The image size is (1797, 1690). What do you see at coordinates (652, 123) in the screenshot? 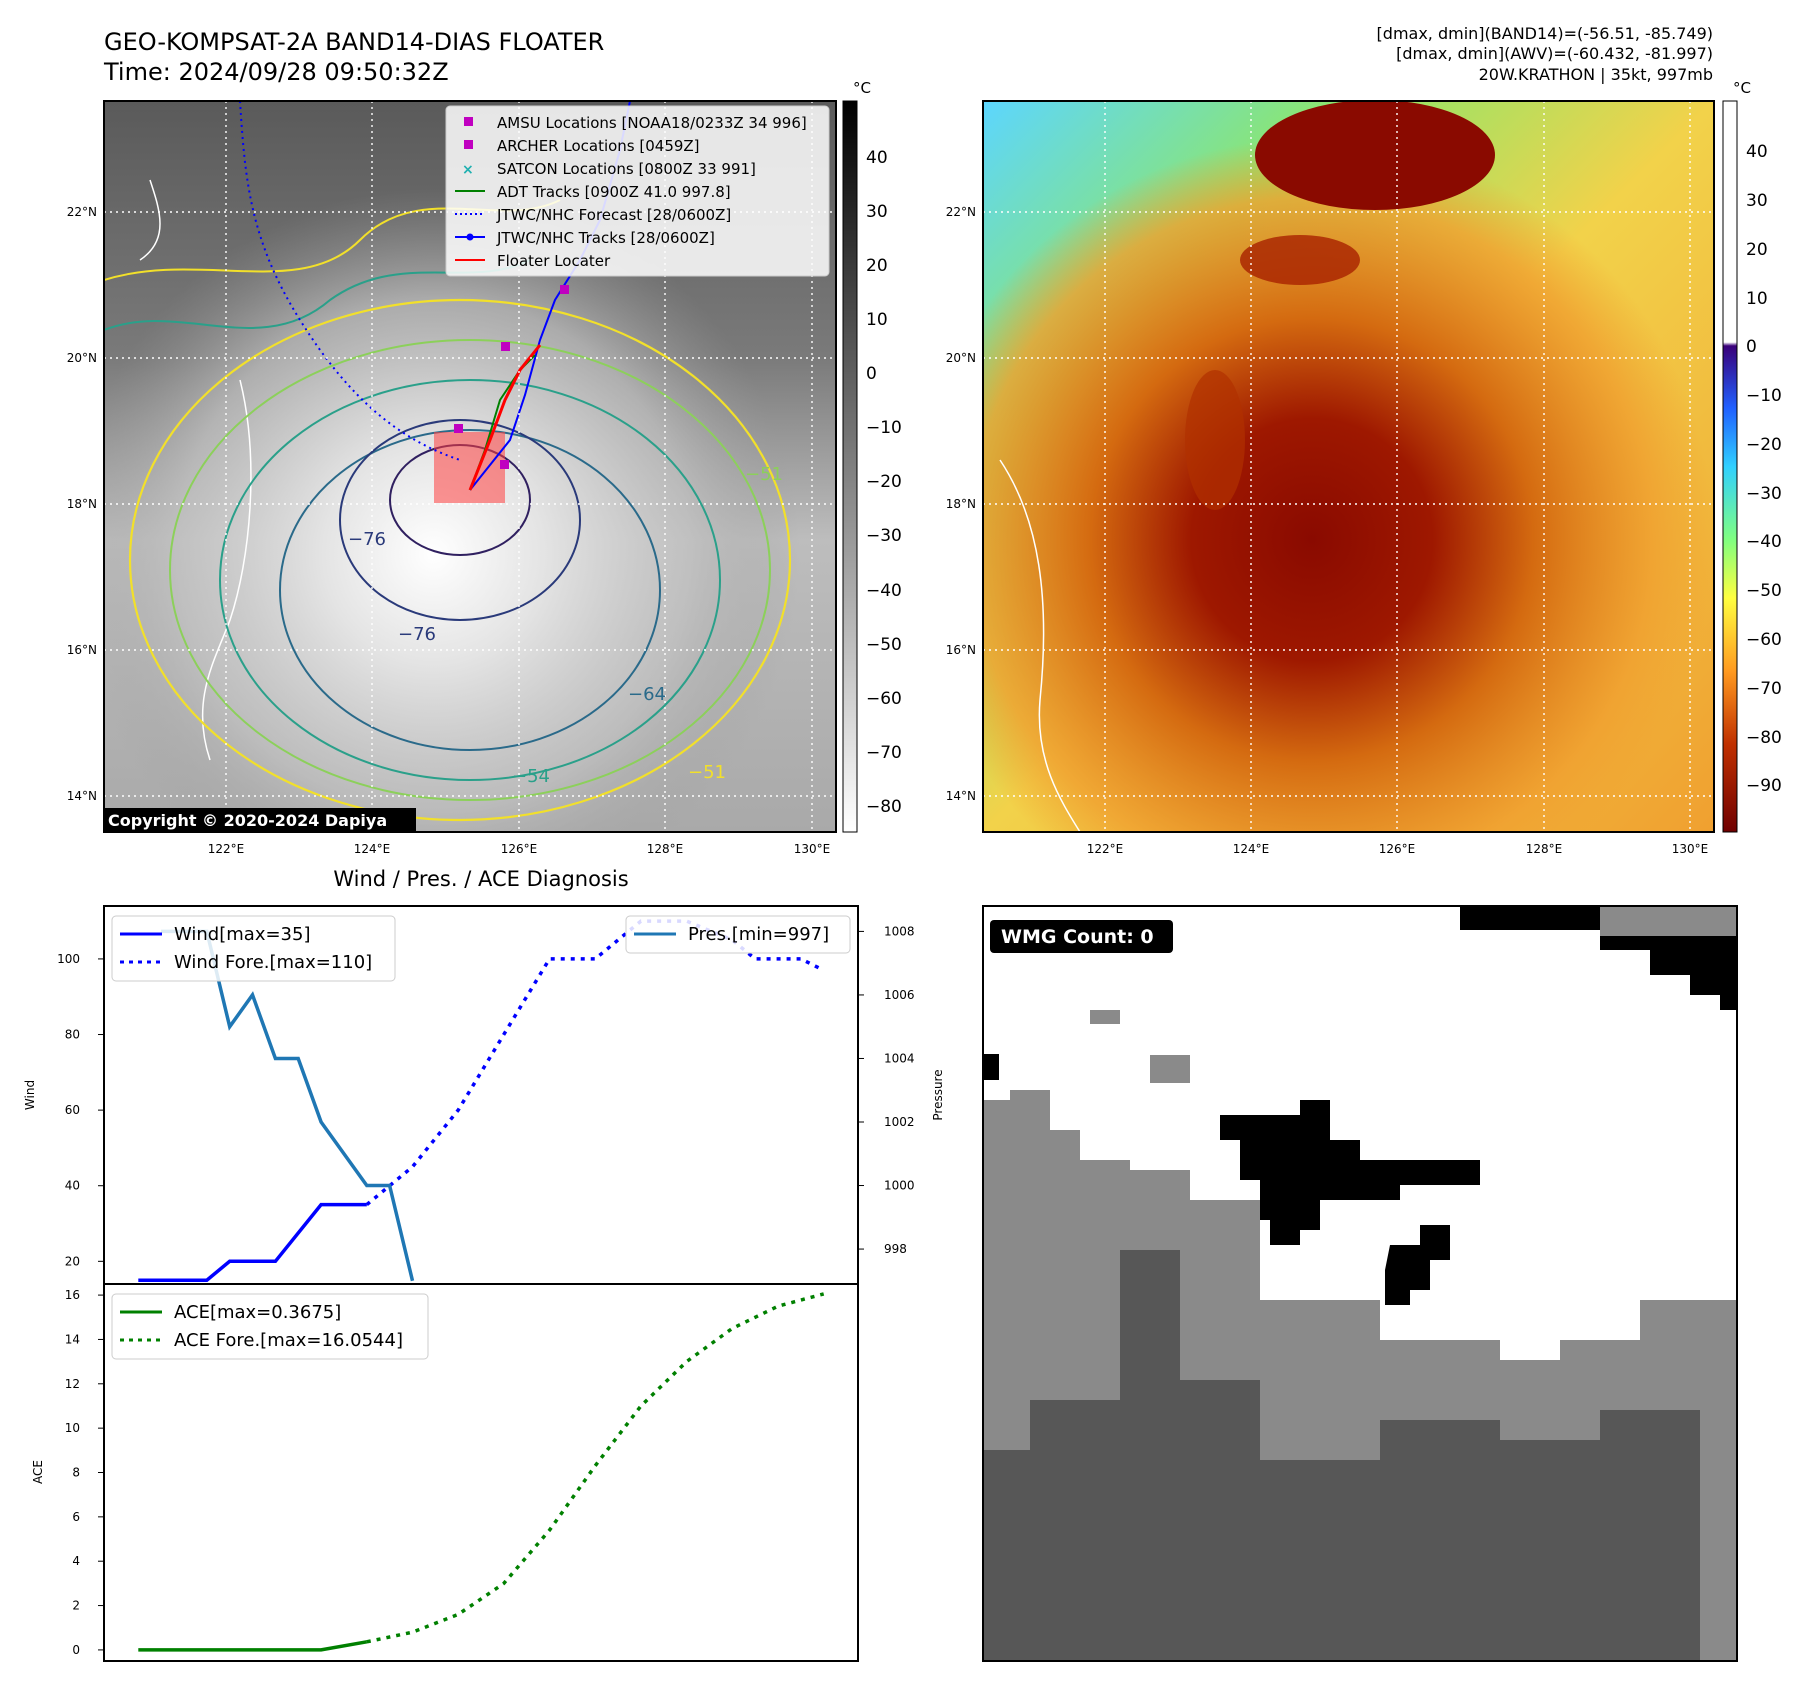
I see `legend-amsu: AMSU Locations [NOAA18/0233Z 34 996]` at bounding box center [652, 123].